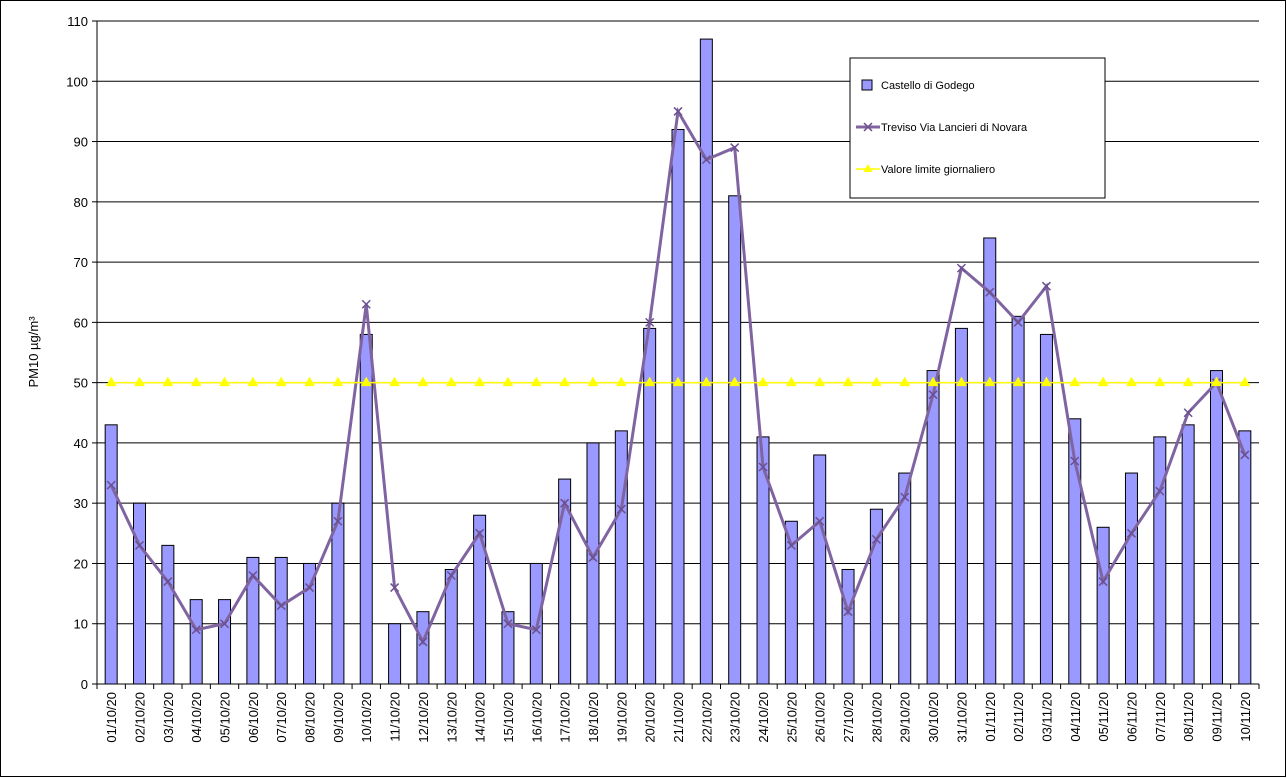 The width and height of the screenshot is (1287, 778). What do you see at coordinates (508, 717) in the screenshot?
I see `x-tick-label: 15/10/20` at bounding box center [508, 717].